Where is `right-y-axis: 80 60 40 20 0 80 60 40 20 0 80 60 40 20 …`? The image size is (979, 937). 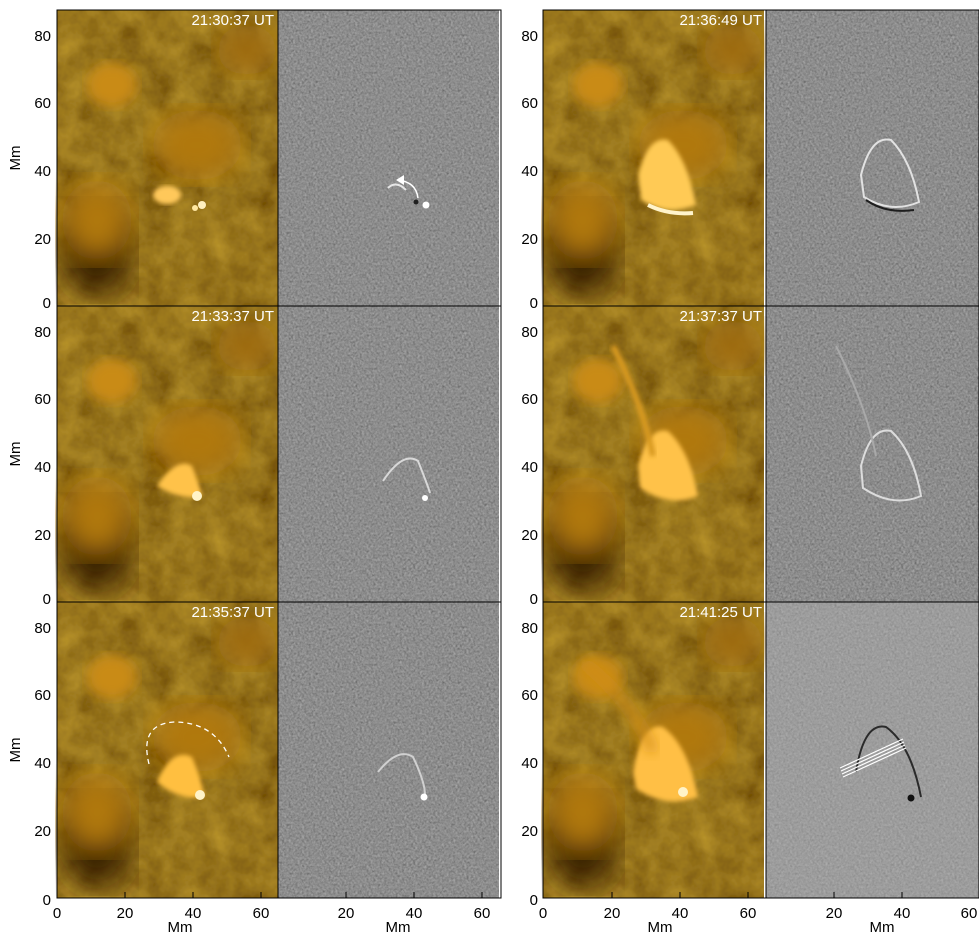 right-y-axis: 80 60 40 20 0 80 60 40 20 0 80 60 40 20 … is located at coordinates (529, 468).